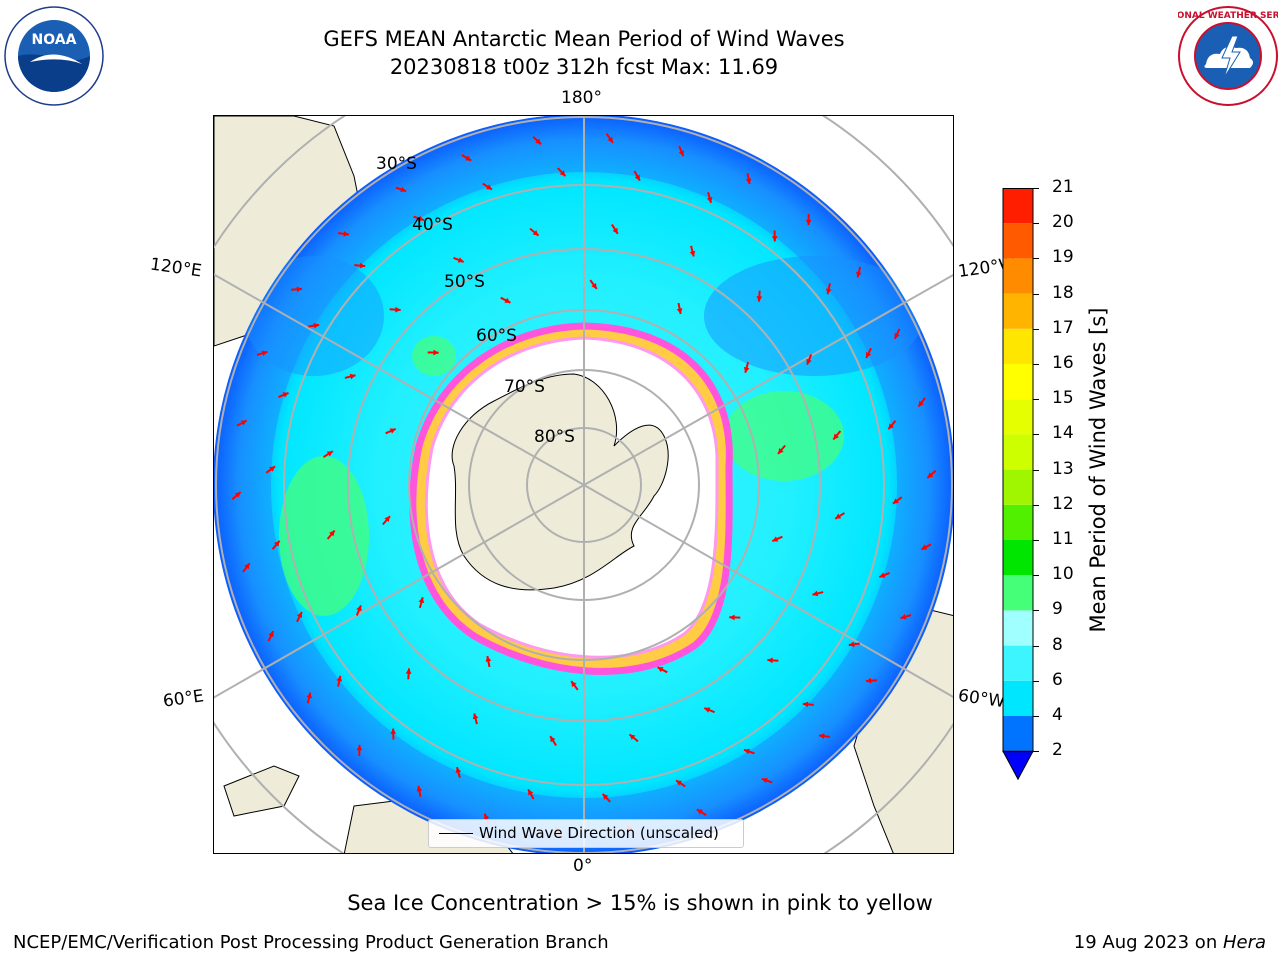 This screenshot has height=960, width=1280. I want to click on colorbar, so click(1018, 484).